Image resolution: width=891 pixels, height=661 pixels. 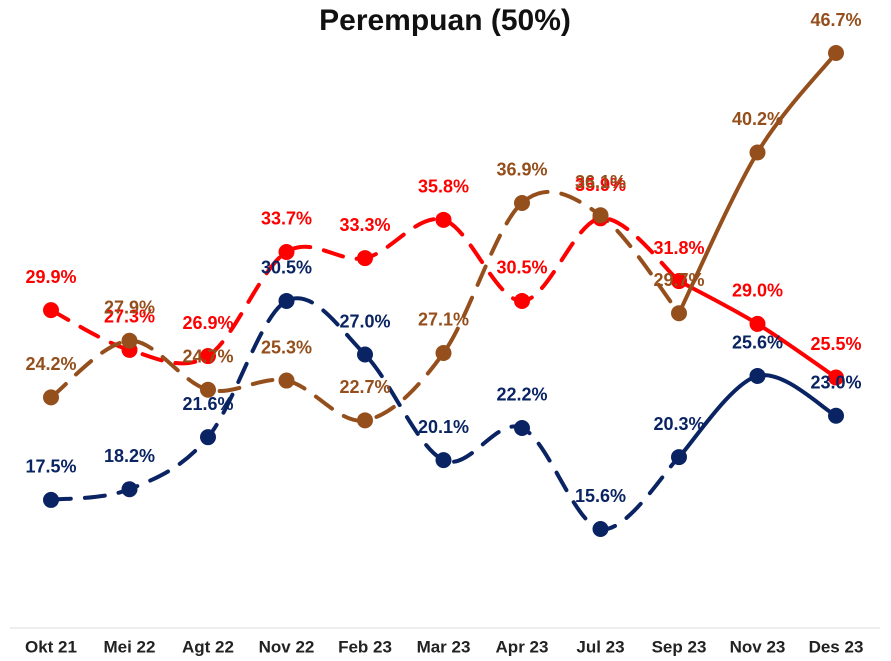 What do you see at coordinates (286, 219) in the screenshot?
I see `data-label: 33.7%` at bounding box center [286, 219].